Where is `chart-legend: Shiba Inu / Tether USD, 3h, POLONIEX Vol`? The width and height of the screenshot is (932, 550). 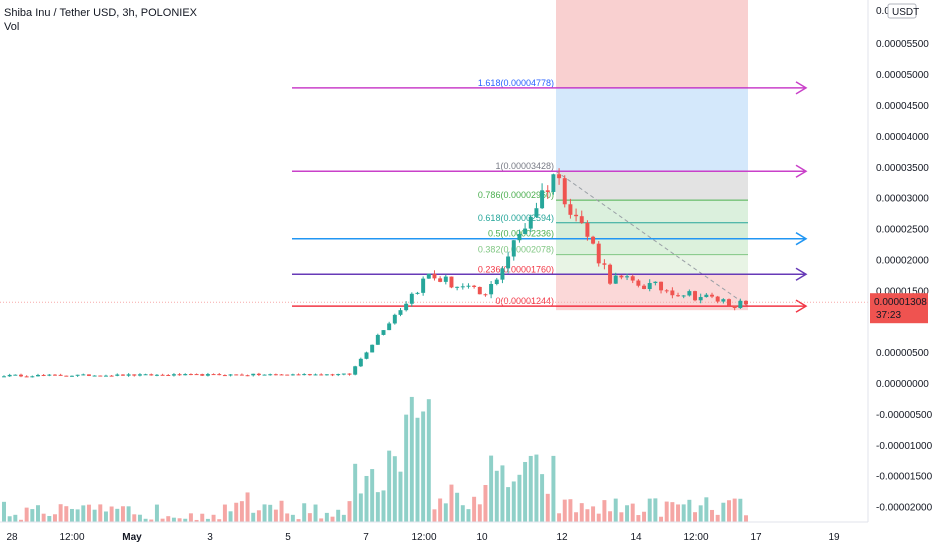 chart-legend: Shiba Inu / Tether USD, 3h, POLONIEX Vol is located at coordinates (100, 20).